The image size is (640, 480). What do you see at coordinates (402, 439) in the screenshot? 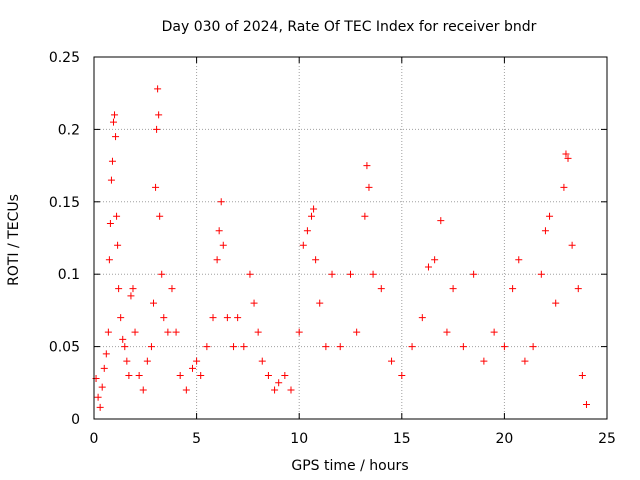
I see `x-tick-label: 15` at bounding box center [402, 439].